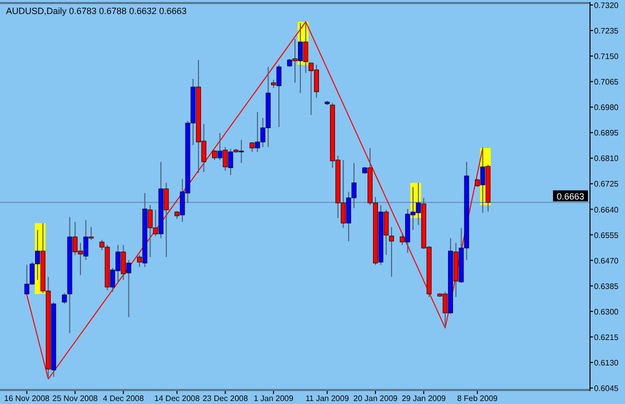  Describe the element at coordinates (607, 209) in the screenshot. I see `y-tick-label: 0.6640` at that location.